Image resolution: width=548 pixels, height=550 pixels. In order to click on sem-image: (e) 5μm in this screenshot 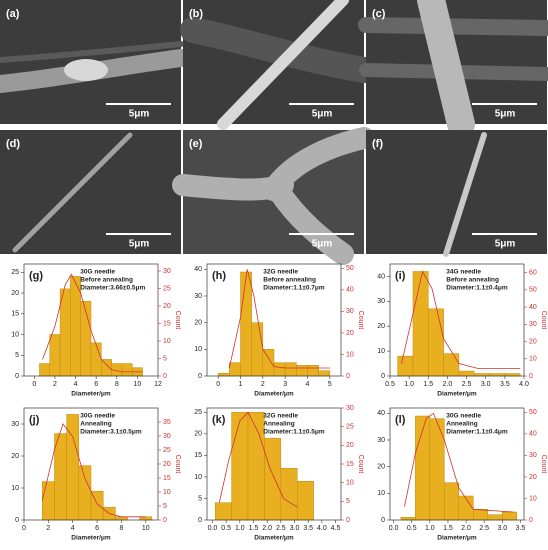, I will do `click(273, 196)`.